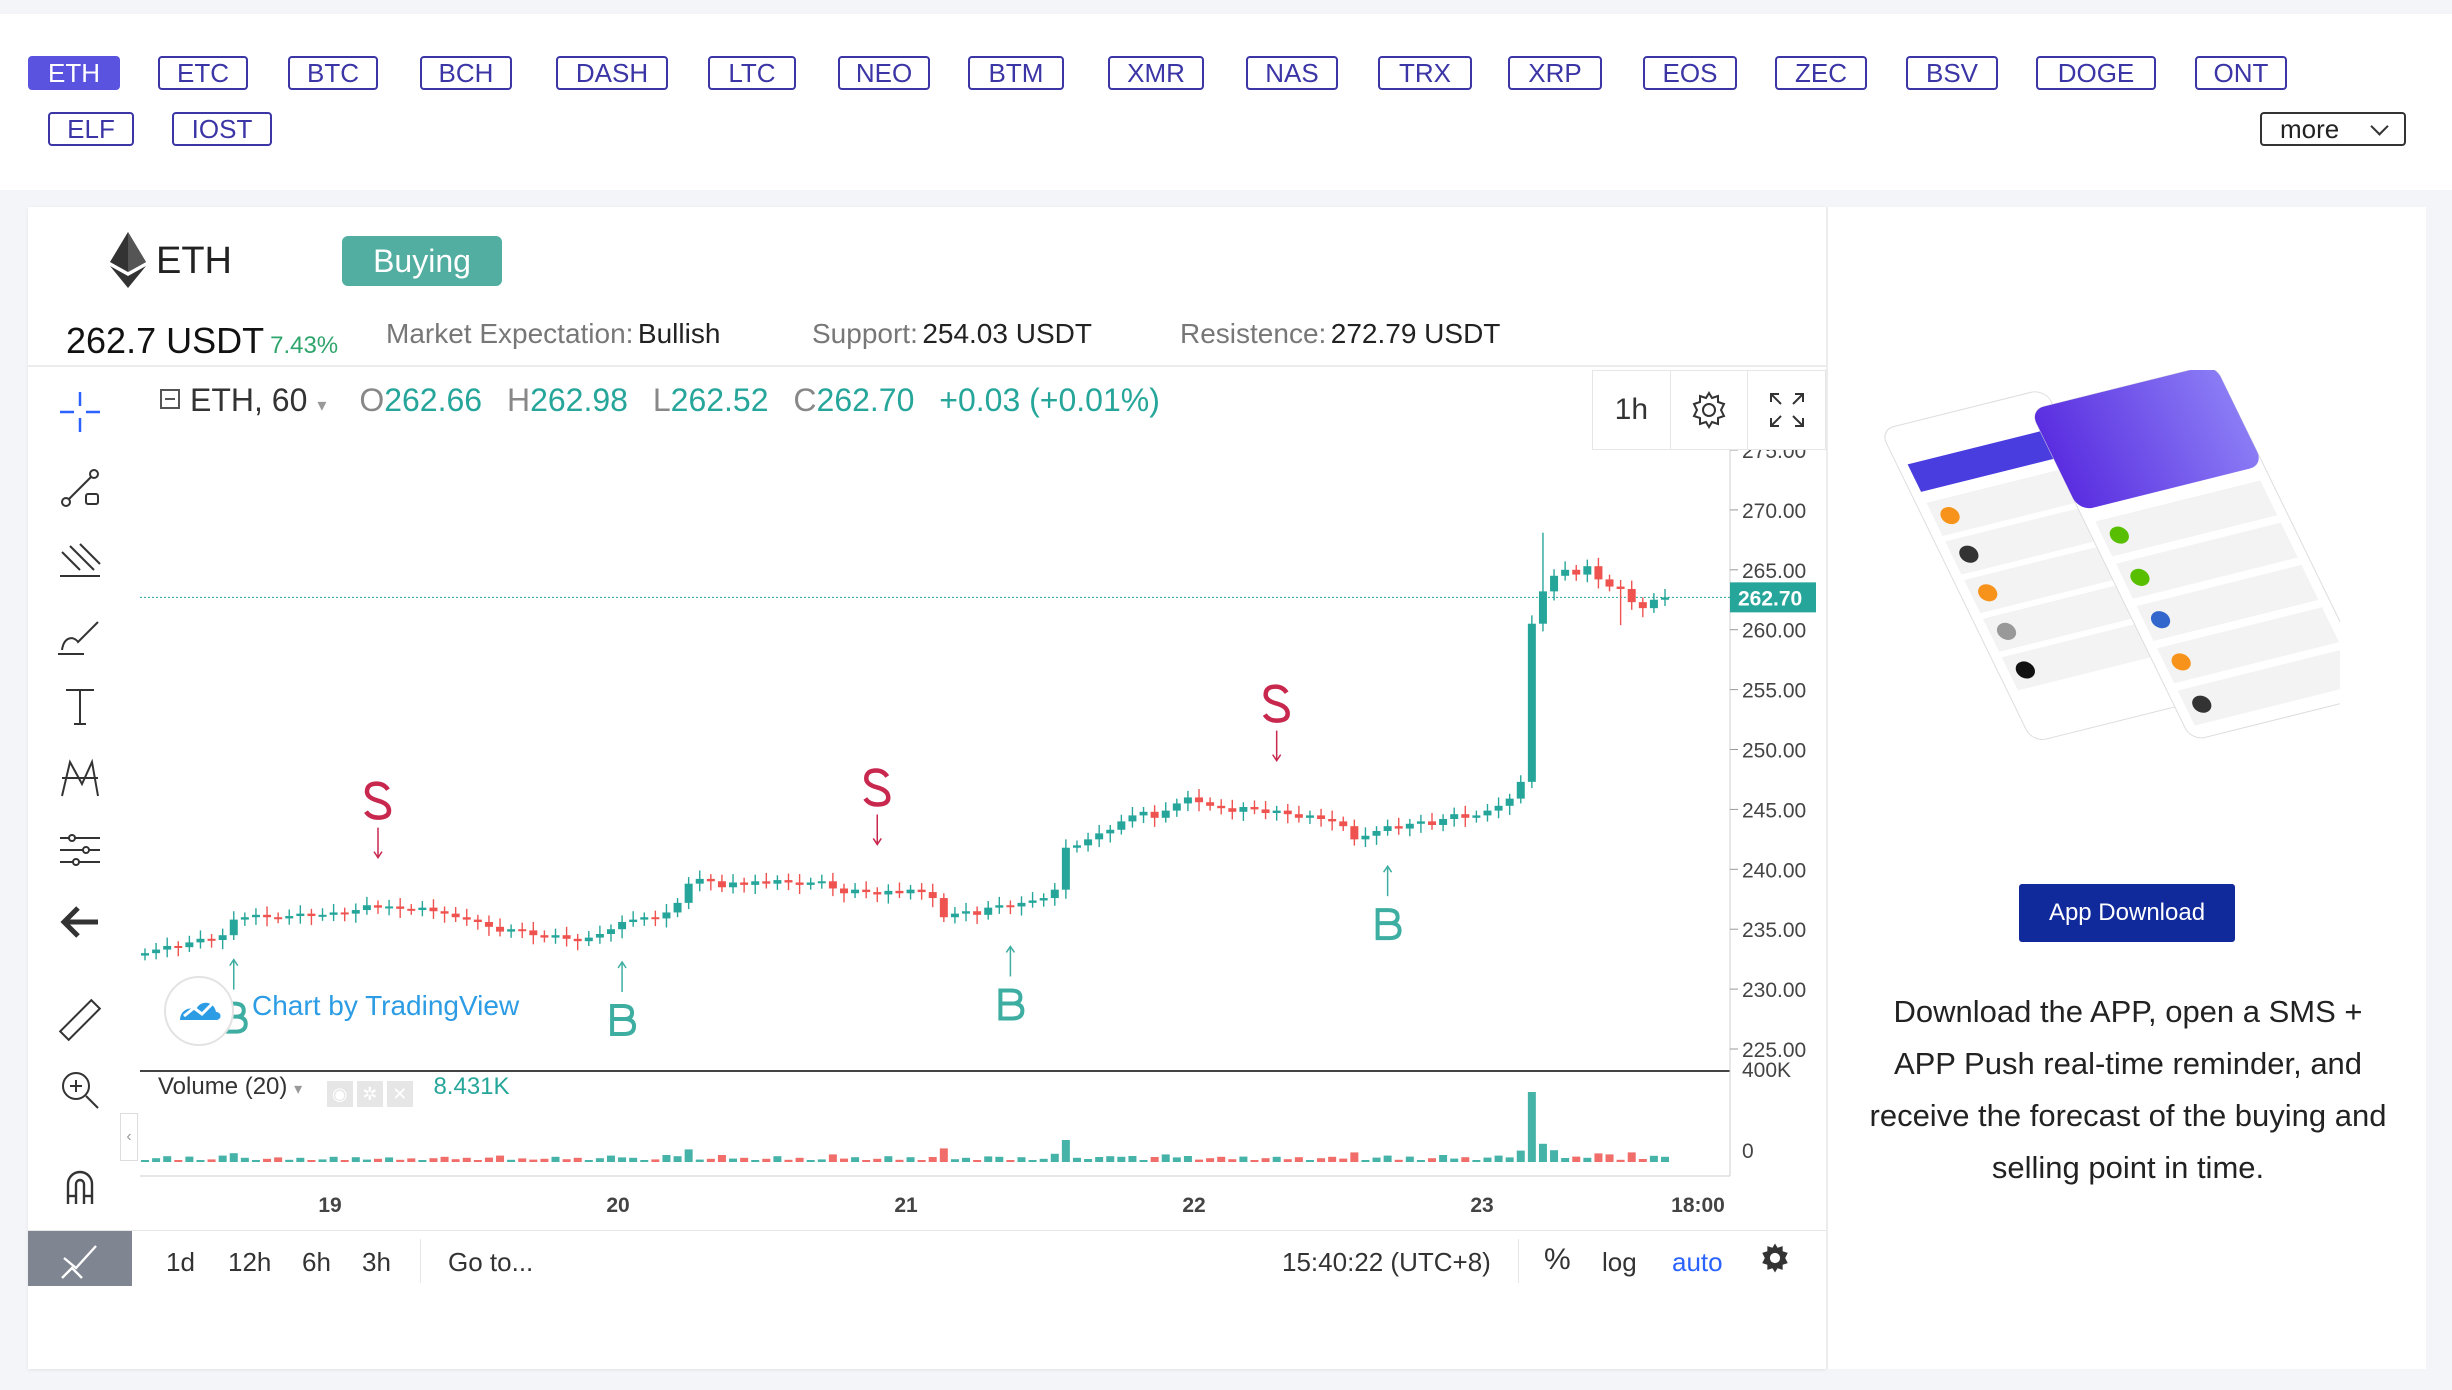 This screenshot has height=1390, width=2452. I want to click on ruler-icon, so click(80, 1020).